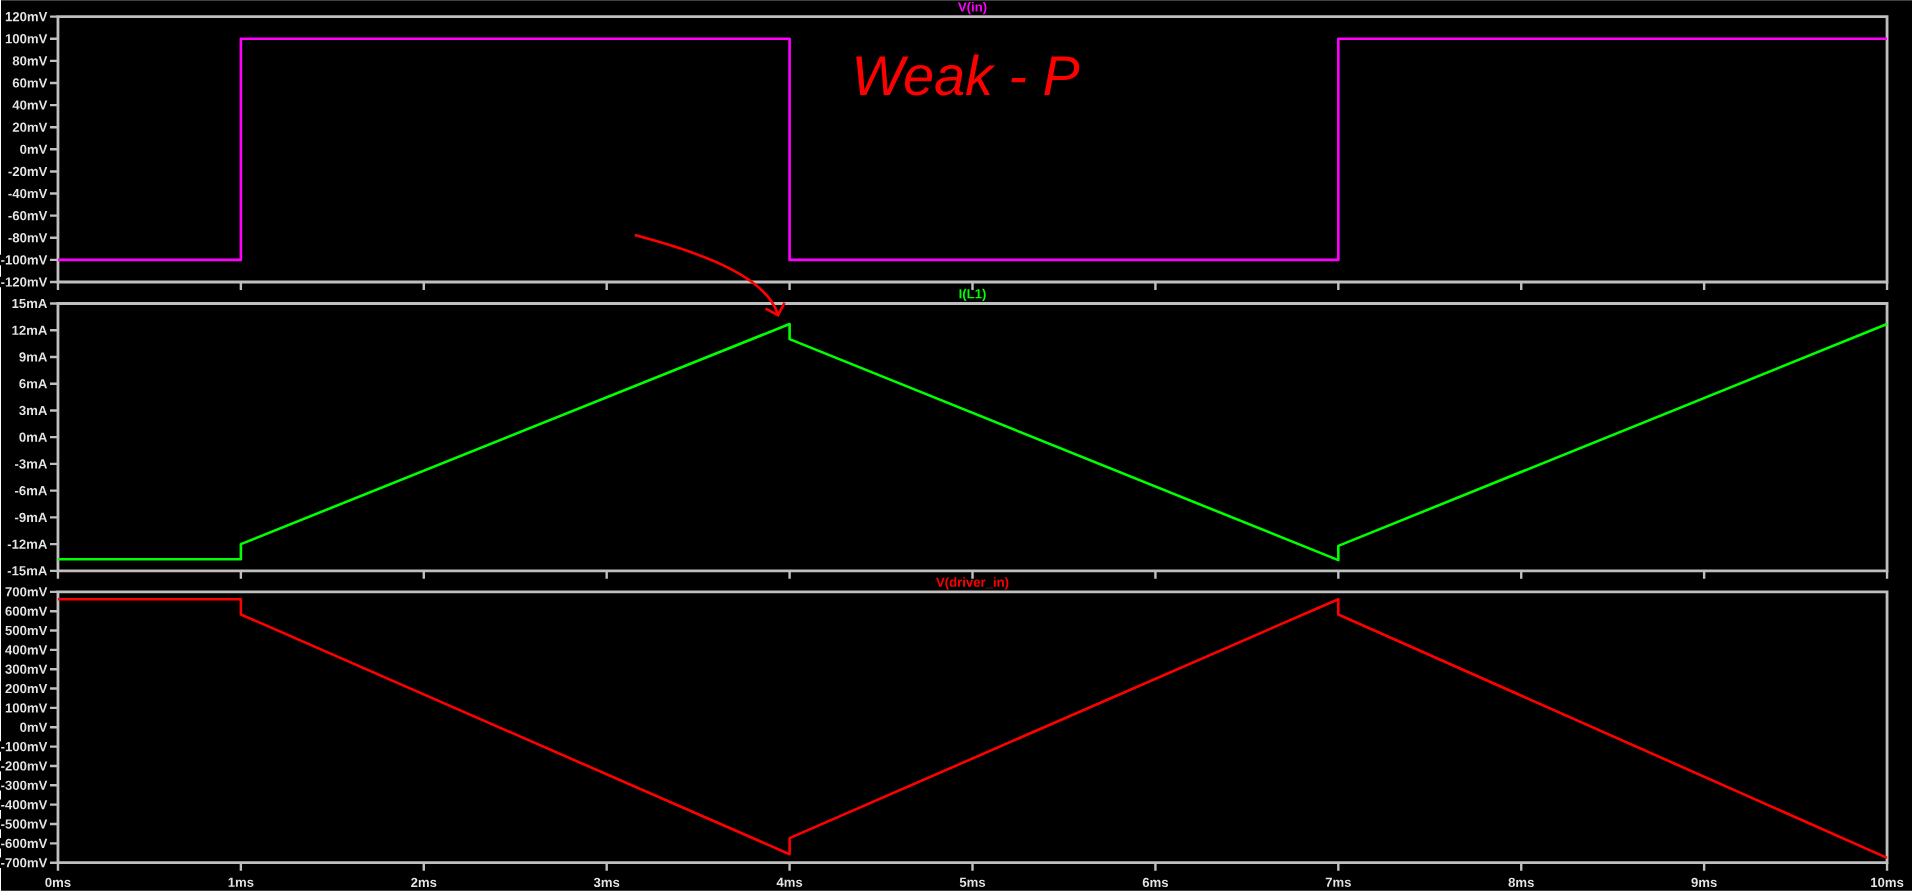  What do you see at coordinates (968, 75) in the screenshot?
I see `annotation: Weak - P` at bounding box center [968, 75].